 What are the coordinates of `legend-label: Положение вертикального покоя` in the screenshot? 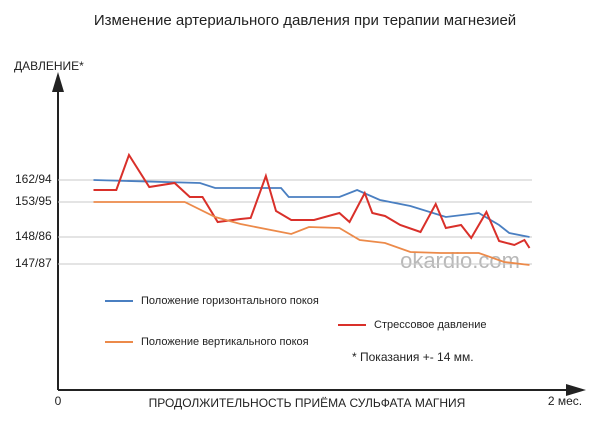 It's located at (225, 342).